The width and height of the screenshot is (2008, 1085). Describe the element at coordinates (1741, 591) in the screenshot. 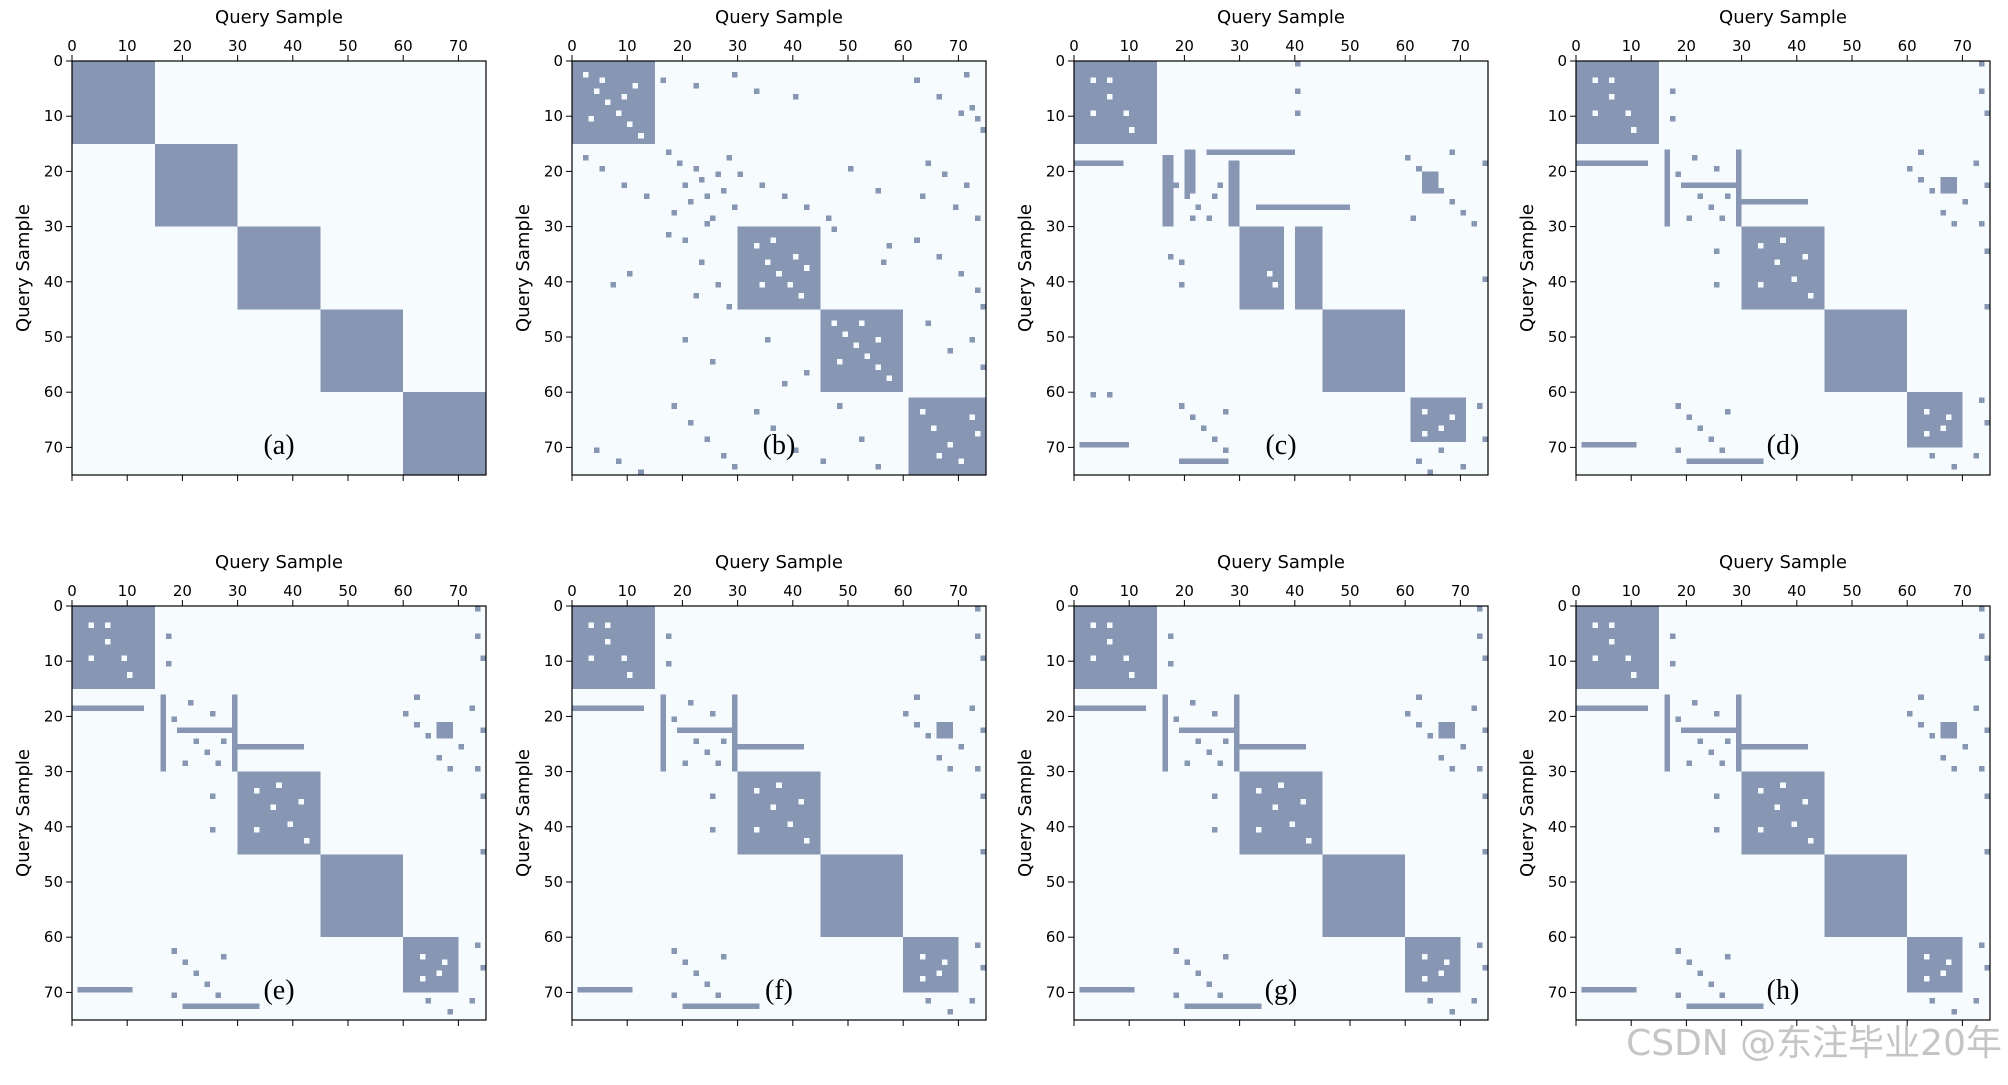

I see `x-tick-label: 30` at that location.